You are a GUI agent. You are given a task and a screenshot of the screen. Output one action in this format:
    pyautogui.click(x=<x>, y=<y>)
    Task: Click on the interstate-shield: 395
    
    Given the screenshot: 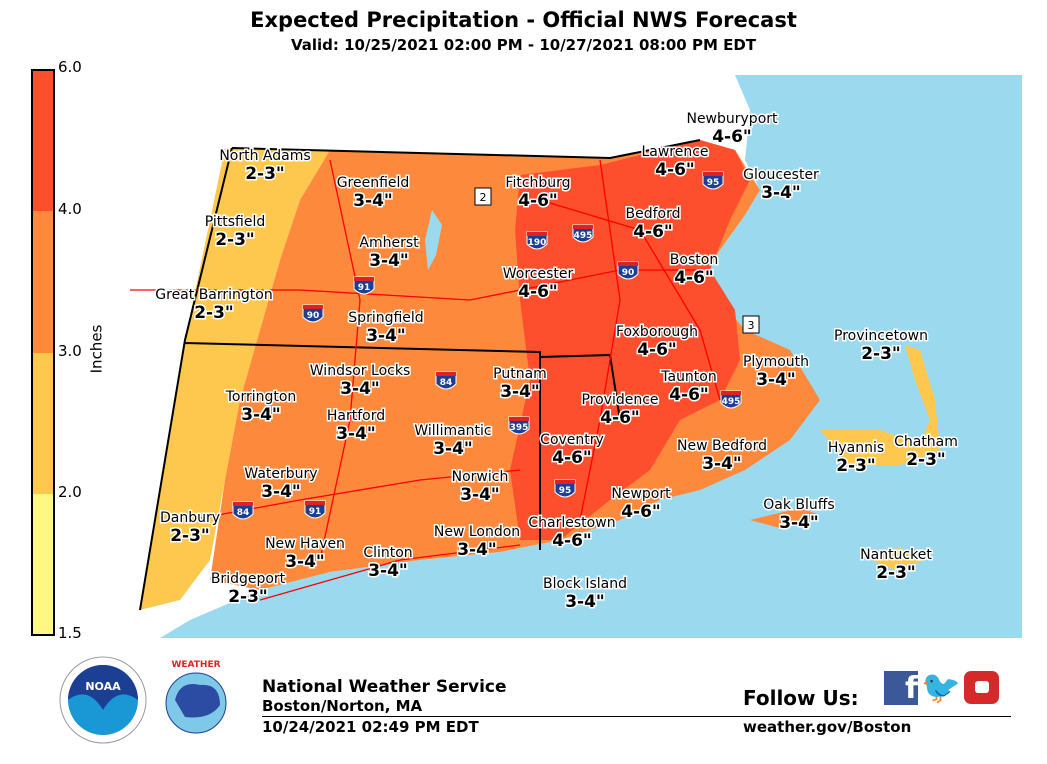 What is the action you would take?
    pyautogui.click(x=519, y=425)
    